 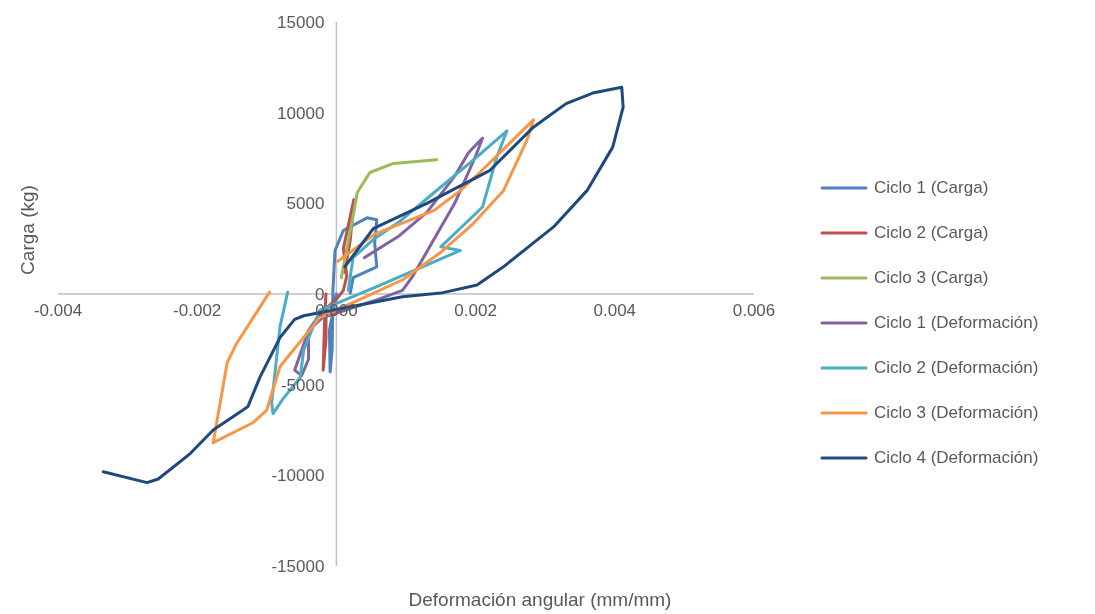 I want to click on legend-label: Ciclo 2 (Carga), so click(x=931, y=232).